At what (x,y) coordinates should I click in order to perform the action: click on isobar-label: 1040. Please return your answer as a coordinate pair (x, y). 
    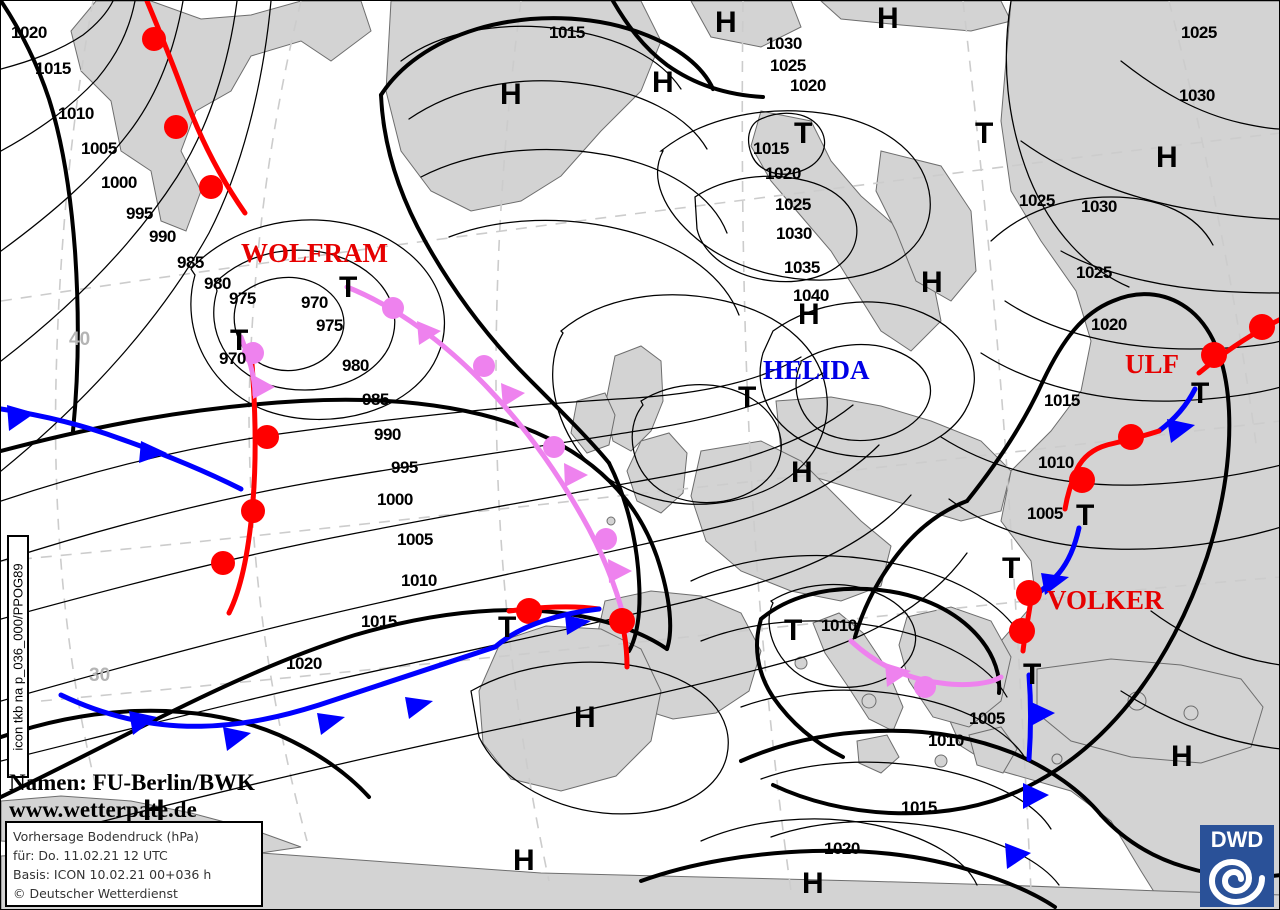
    Looking at the image, I should click on (811, 295).